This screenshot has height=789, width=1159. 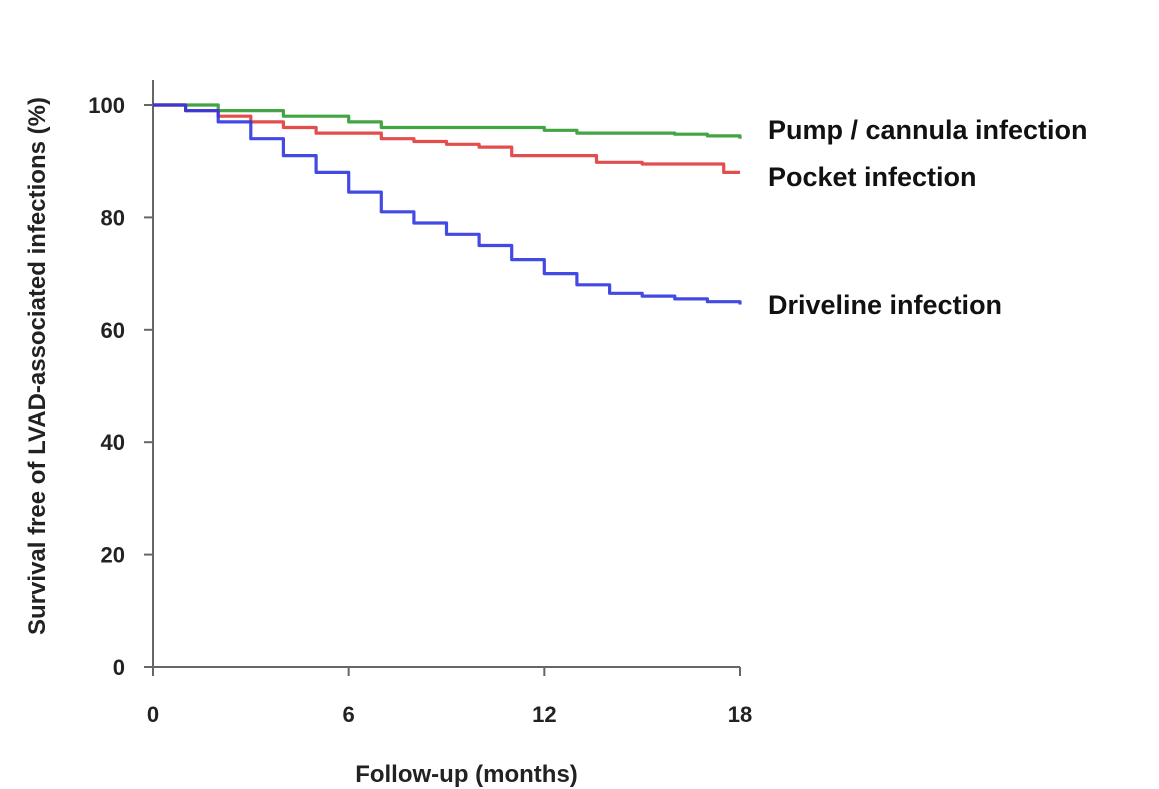 What do you see at coordinates (113, 555) in the screenshot?
I see `y-tick-label: 20` at bounding box center [113, 555].